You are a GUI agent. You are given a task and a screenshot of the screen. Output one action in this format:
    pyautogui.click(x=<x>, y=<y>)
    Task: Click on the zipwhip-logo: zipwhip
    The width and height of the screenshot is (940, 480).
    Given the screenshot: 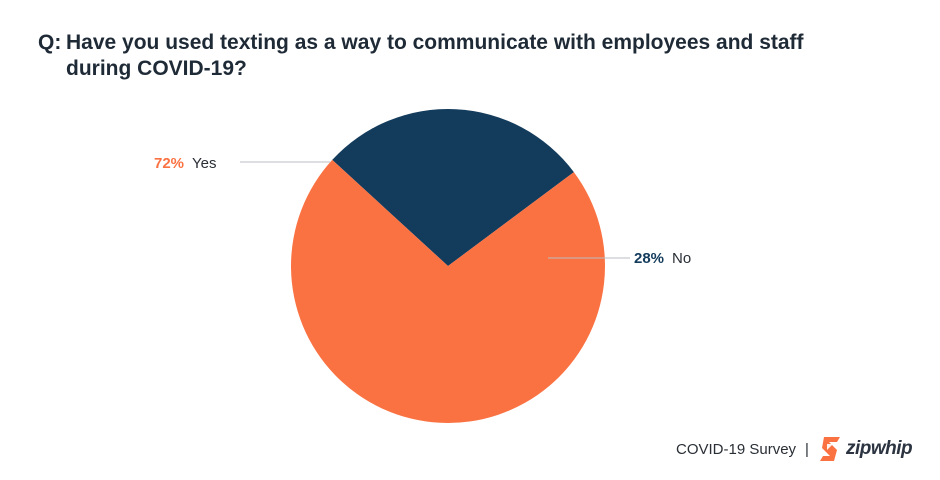 What is the action you would take?
    pyautogui.click(x=865, y=449)
    